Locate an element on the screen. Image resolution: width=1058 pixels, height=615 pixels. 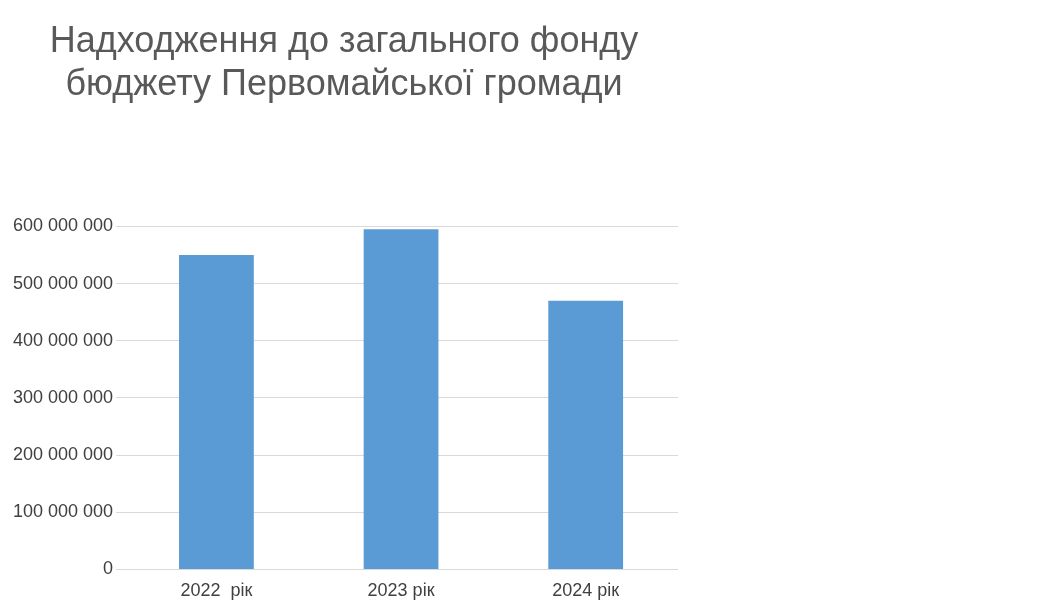
x-tick-label: 2022 рік is located at coordinates (216, 590).